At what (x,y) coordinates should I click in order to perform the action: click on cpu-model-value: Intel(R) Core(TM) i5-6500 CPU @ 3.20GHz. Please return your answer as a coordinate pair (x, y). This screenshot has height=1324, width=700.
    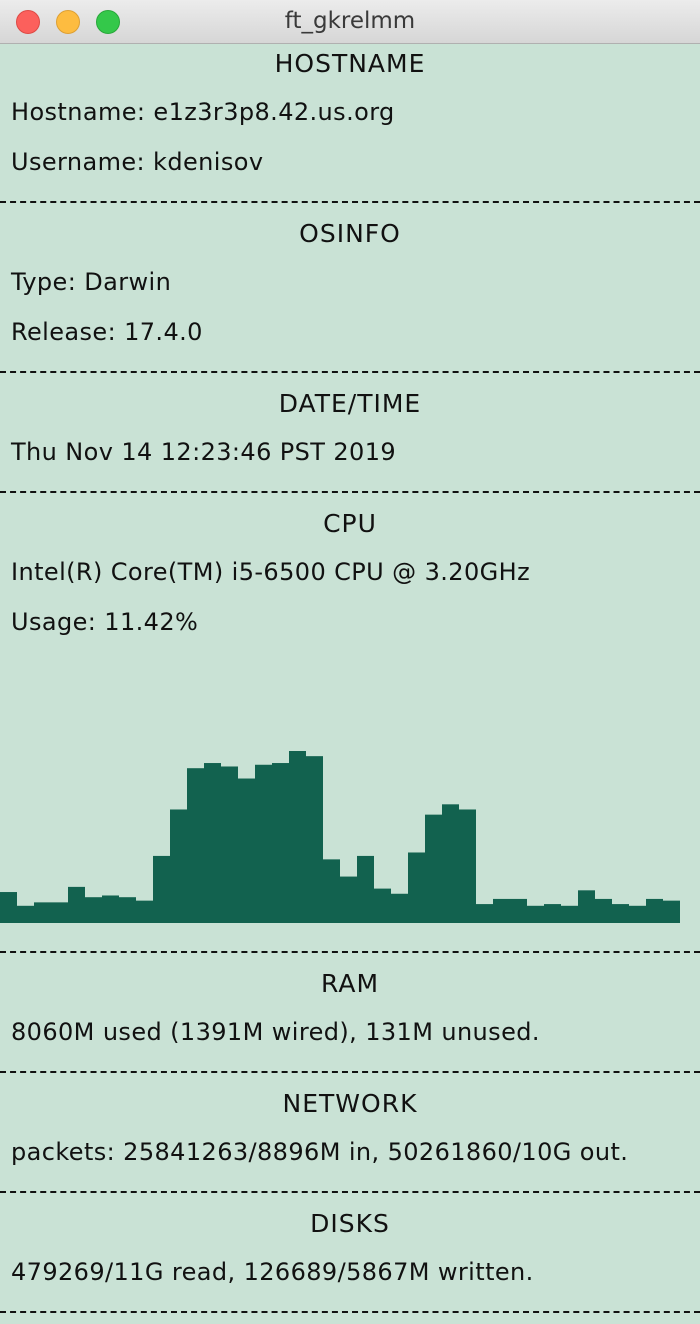
    Looking at the image, I should click on (271, 572).